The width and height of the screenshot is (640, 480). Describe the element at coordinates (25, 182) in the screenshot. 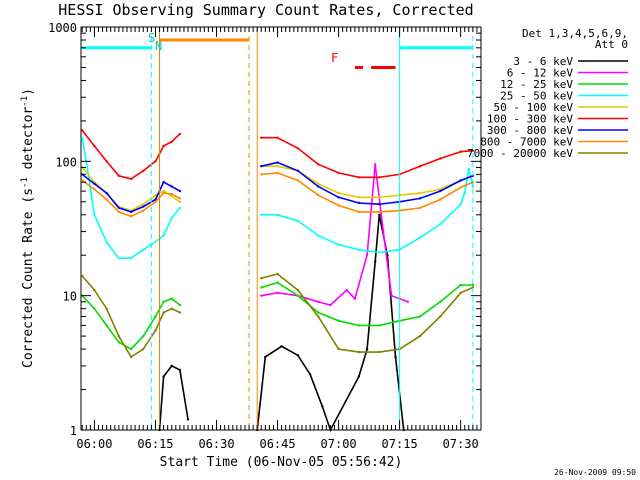

I see `y-axis-label-sup1: -1` at that location.